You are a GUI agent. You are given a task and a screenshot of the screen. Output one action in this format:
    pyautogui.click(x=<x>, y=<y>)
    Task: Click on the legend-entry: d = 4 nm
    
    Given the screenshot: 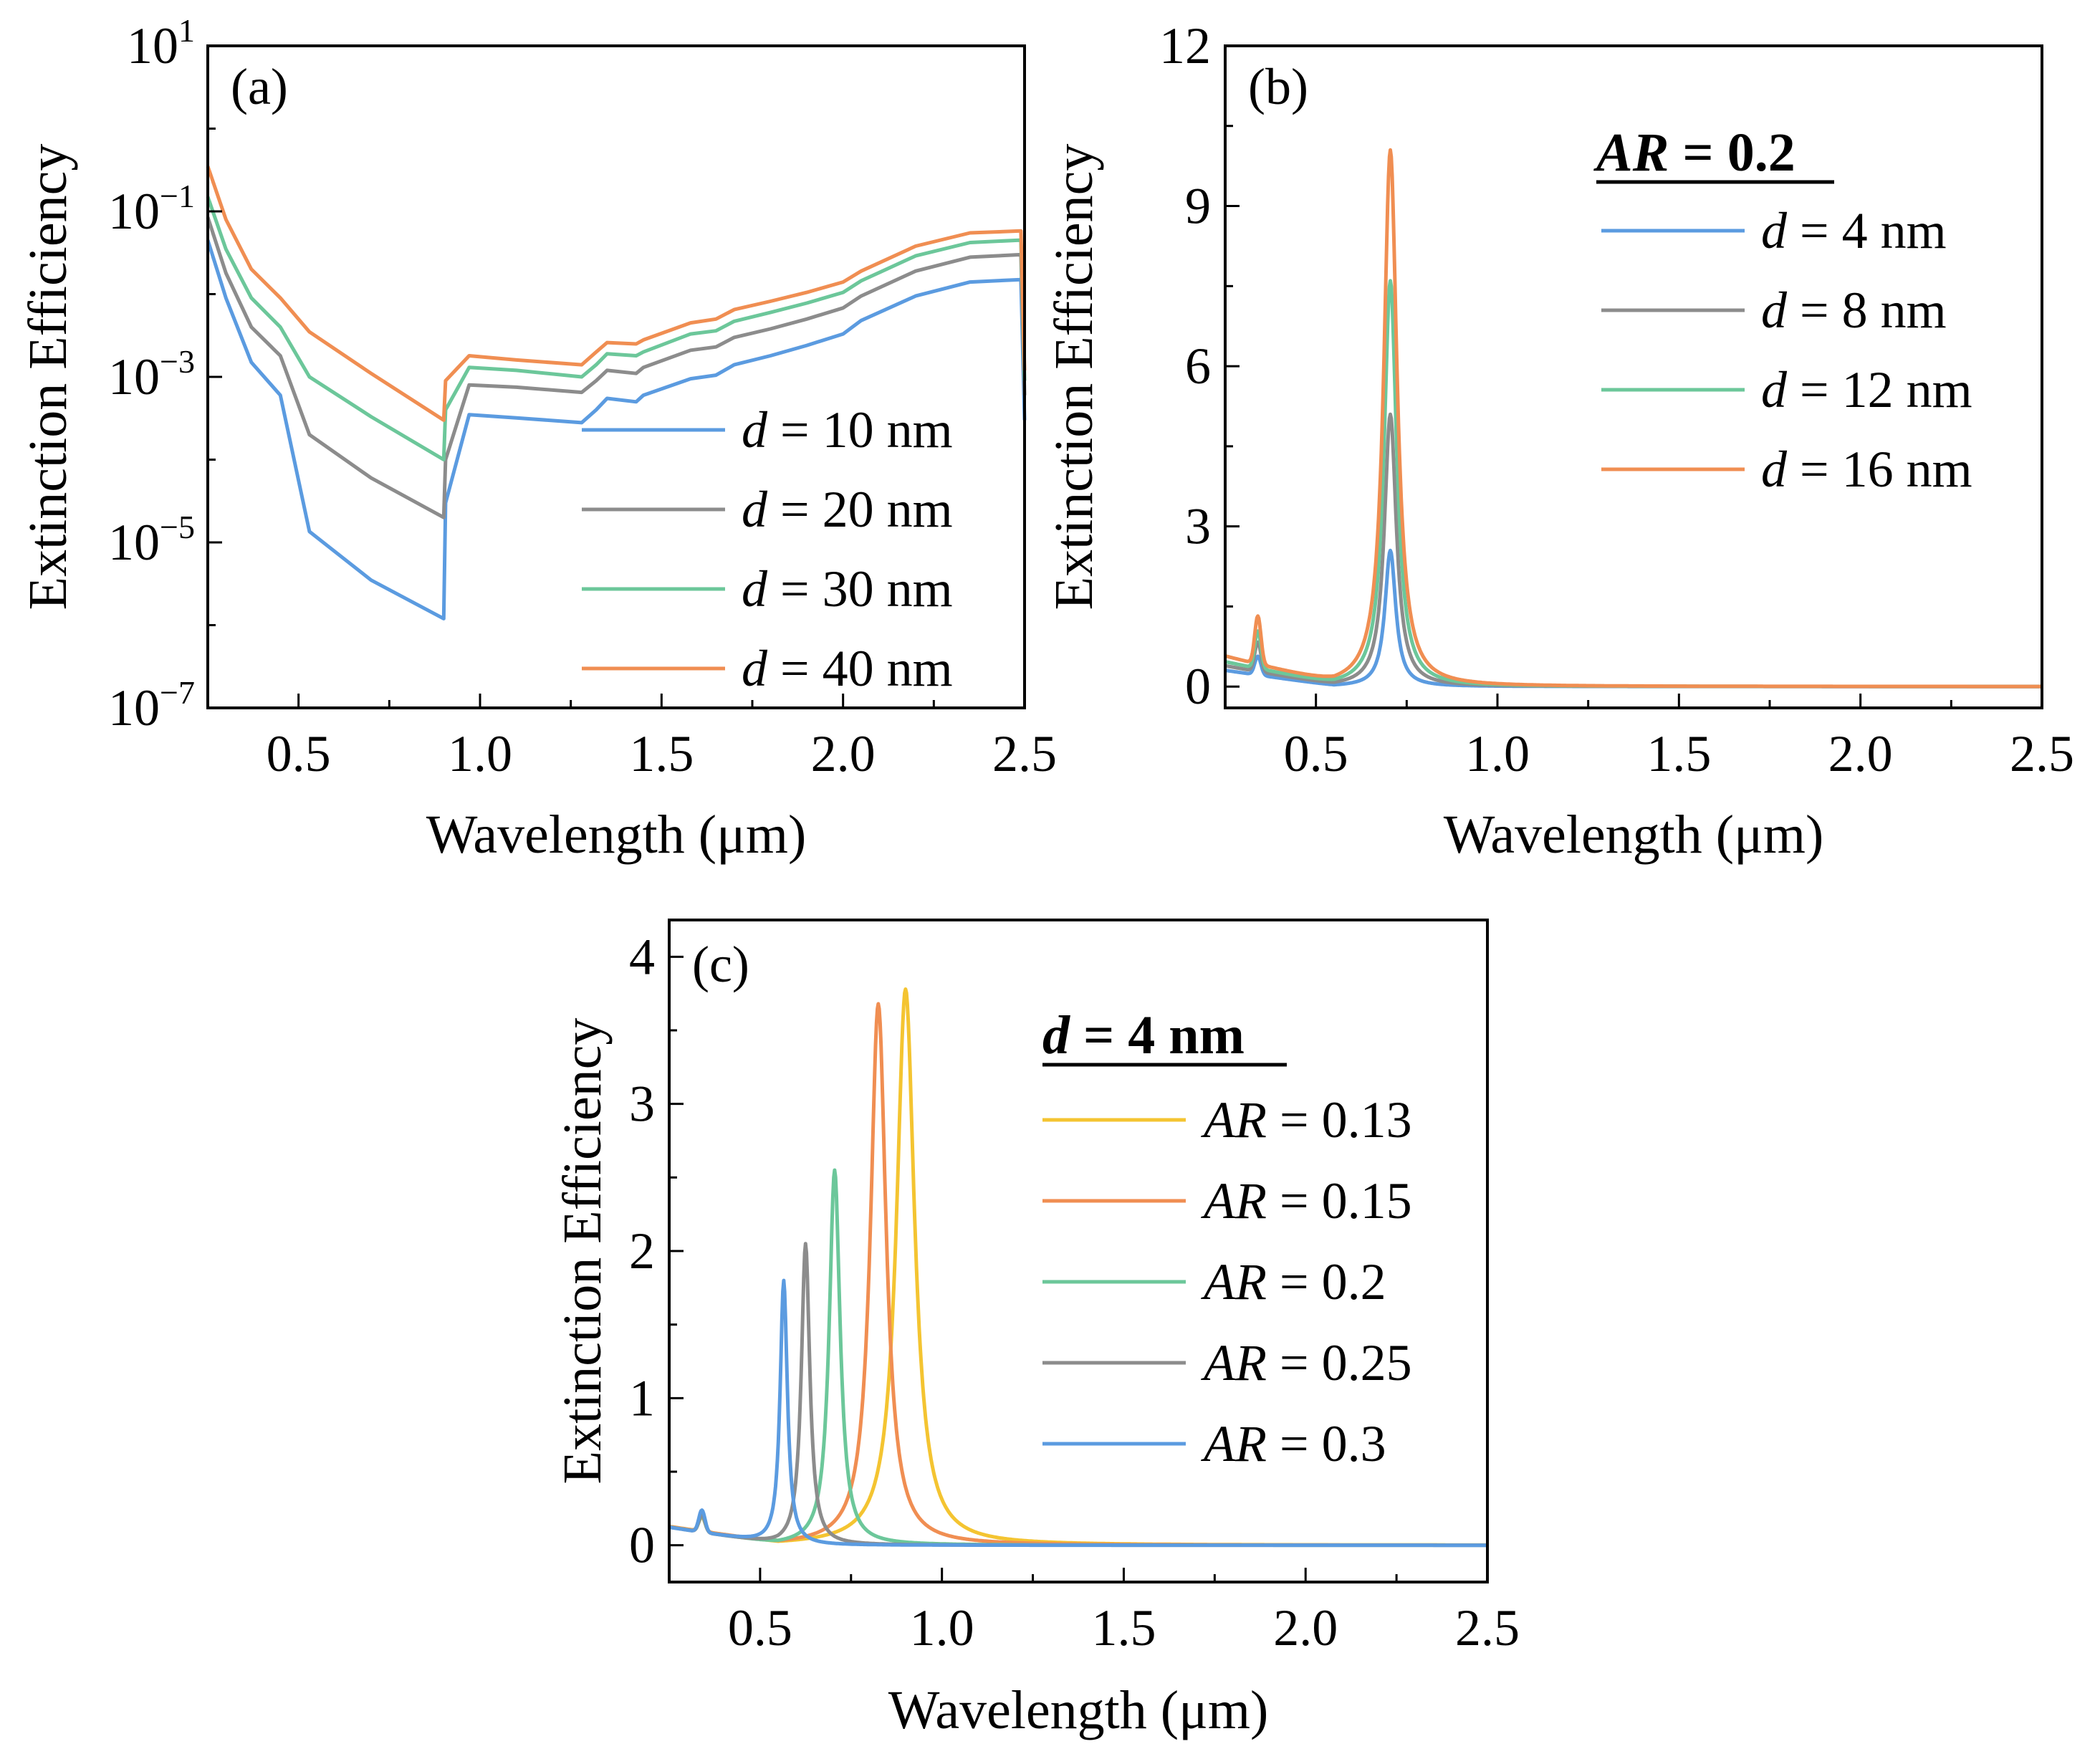 What is the action you would take?
    pyautogui.click(x=1854, y=230)
    